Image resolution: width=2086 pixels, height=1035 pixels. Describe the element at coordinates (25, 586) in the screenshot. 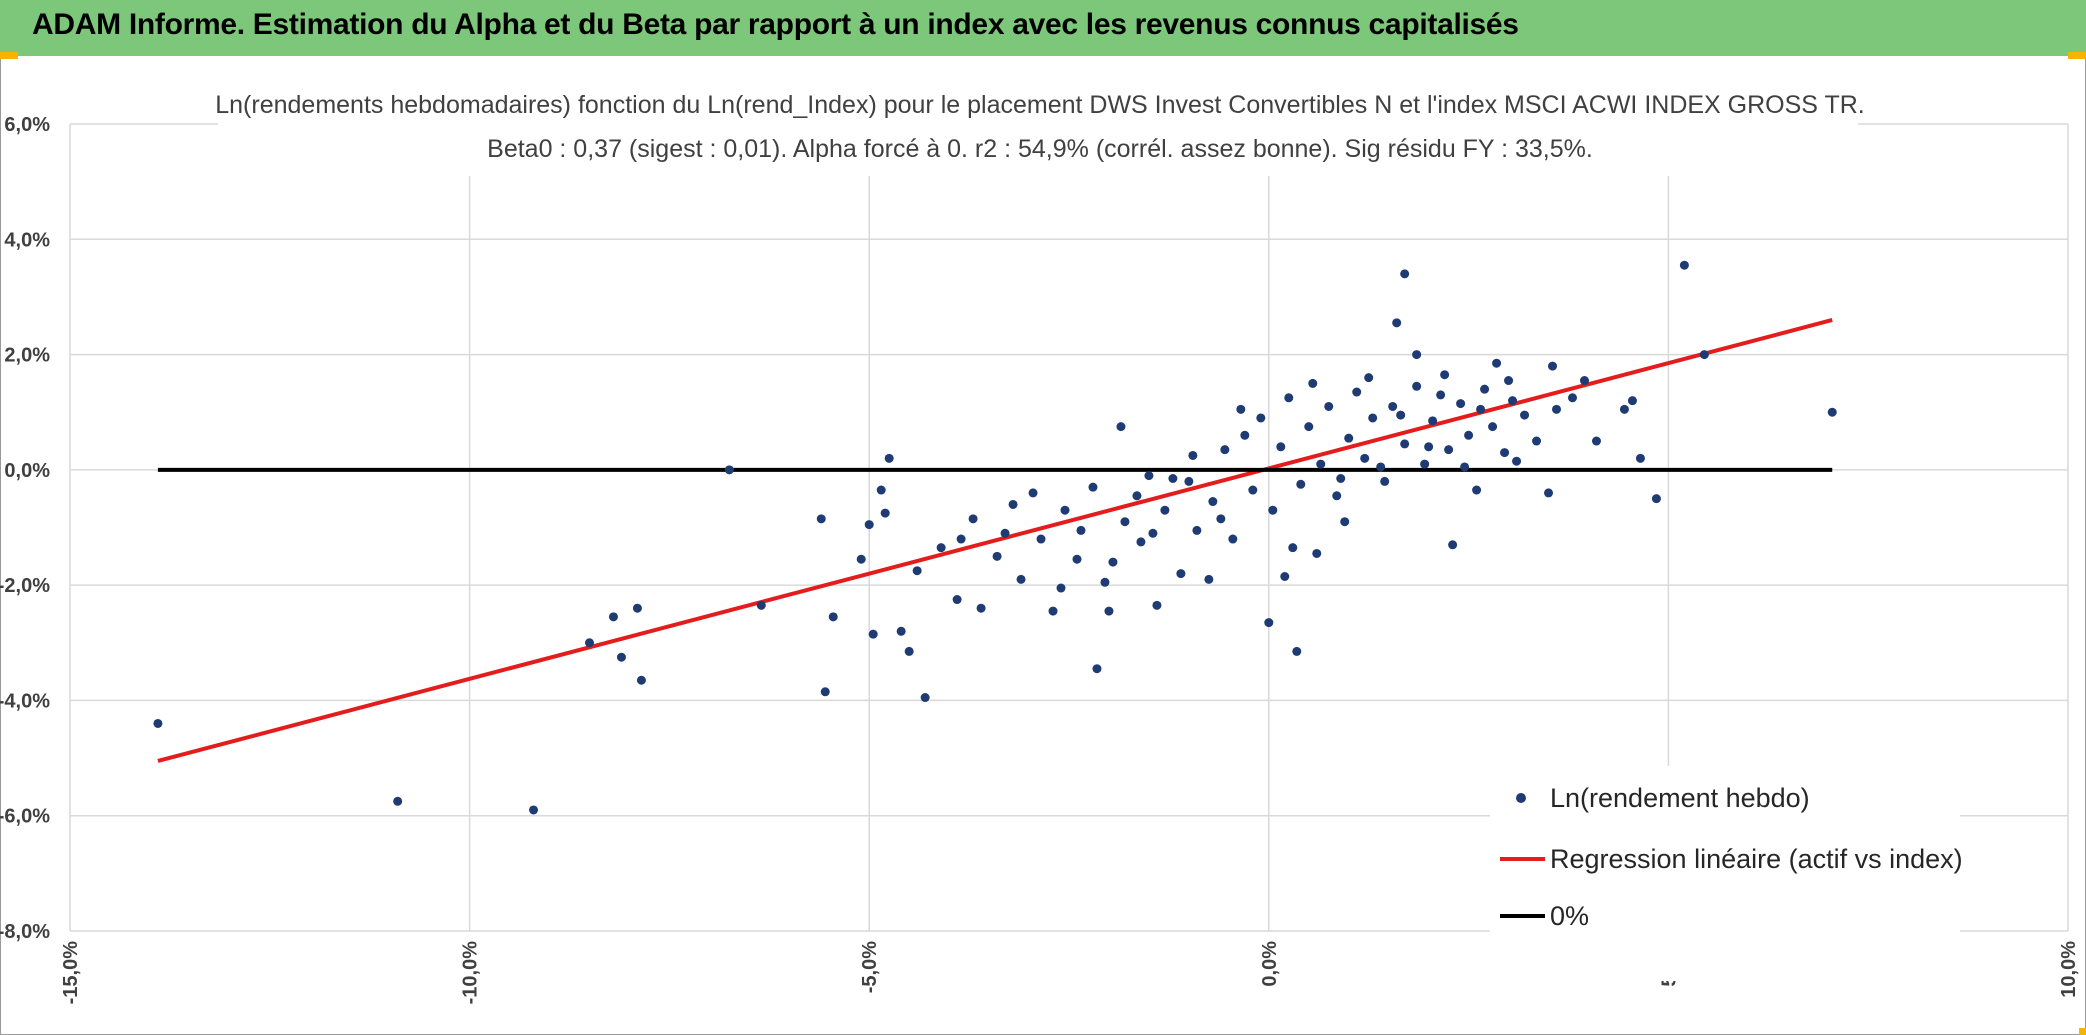

I see `y-tick-label: -2,0%` at that location.